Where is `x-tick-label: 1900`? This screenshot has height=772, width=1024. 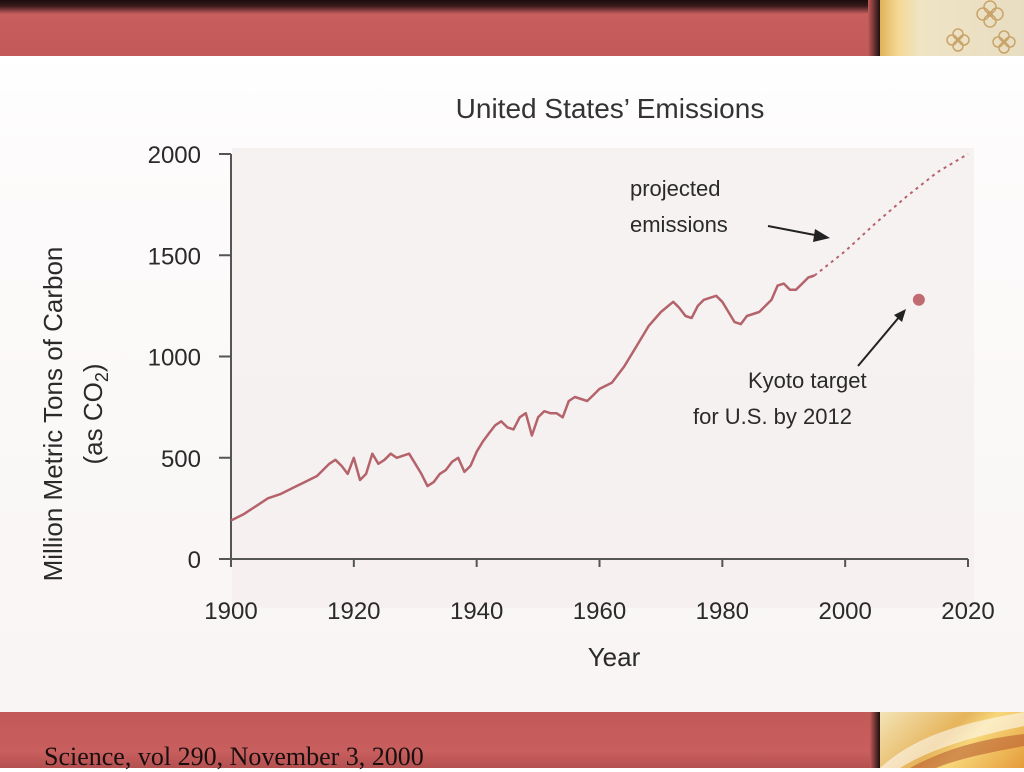
x-tick-label: 1900 is located at coordinates (230, 611).